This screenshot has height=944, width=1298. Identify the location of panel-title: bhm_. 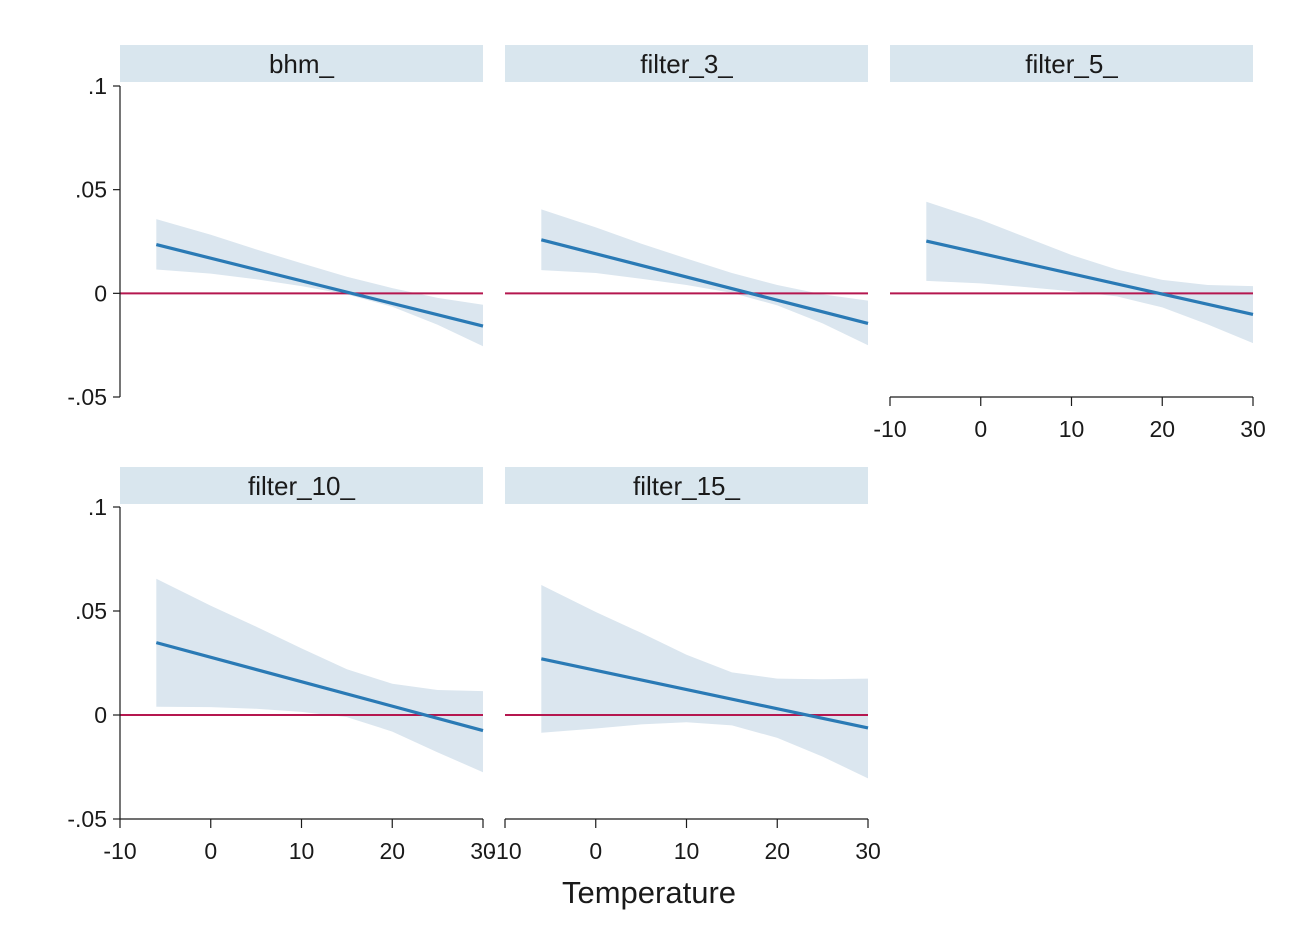
(302, 64).